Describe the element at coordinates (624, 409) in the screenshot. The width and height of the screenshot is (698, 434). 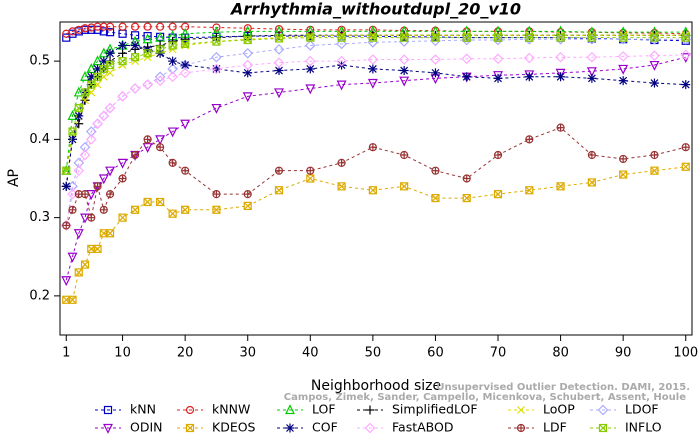
I see `legend-item: LDOF` at that location.